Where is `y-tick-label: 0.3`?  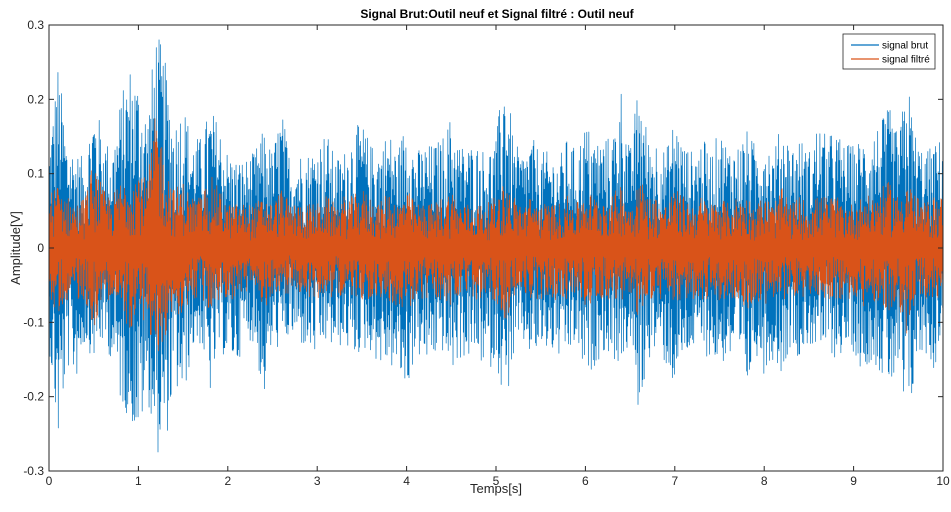
y-tick-label: 0.3 is located at coordinates (35, 25).